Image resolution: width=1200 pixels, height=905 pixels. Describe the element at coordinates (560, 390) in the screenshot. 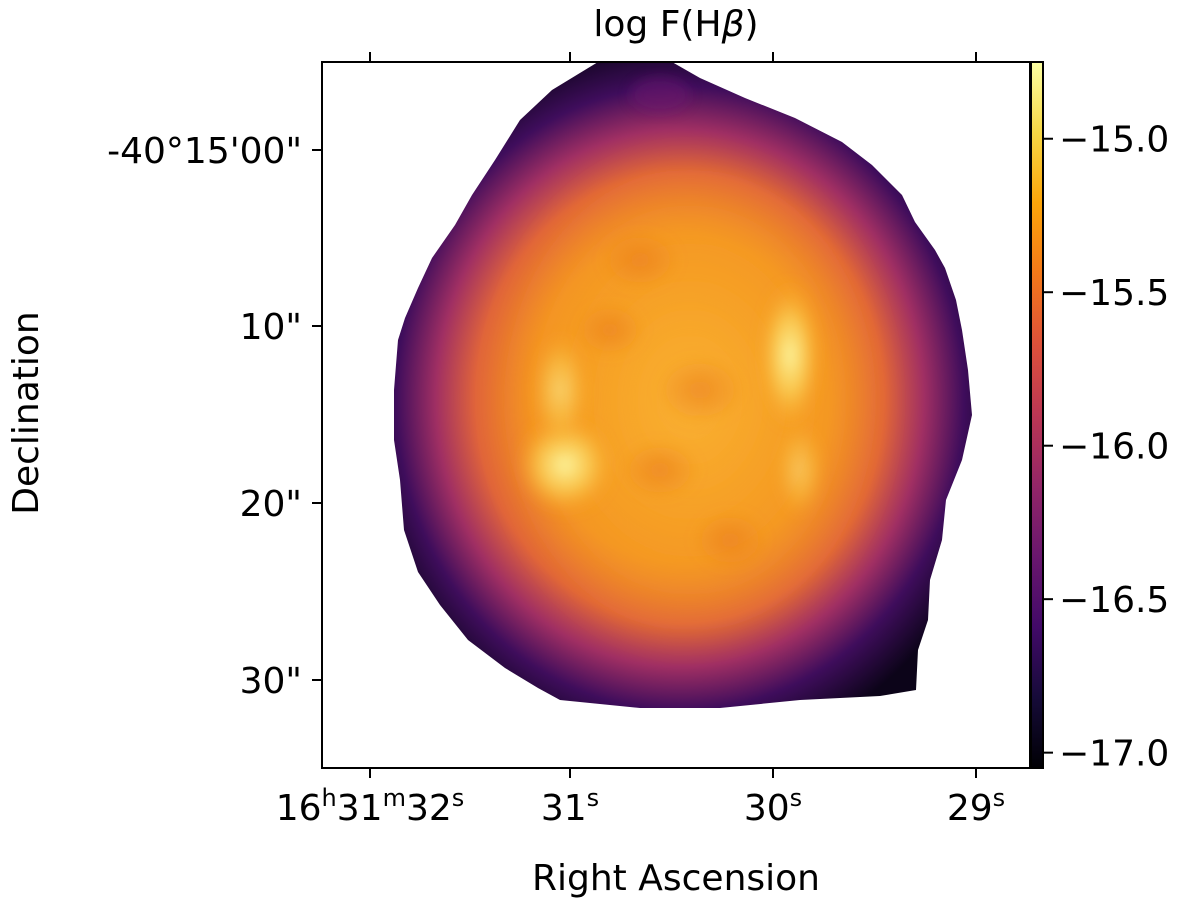

I see `east-rim-extension` at that location.